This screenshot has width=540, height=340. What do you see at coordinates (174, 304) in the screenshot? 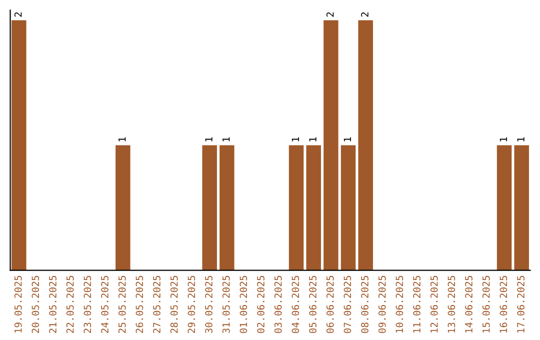
I see `x-tick-label: 28.05.2025` at bounding box center [174, 304].